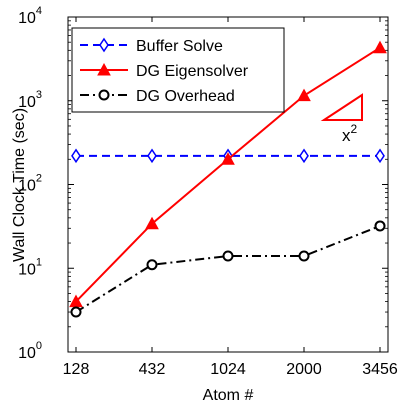  What do you see at coordinates (380, 369) in the screenshot?
I see `x-tick-label: 3456` at bounding box center [380, 369].